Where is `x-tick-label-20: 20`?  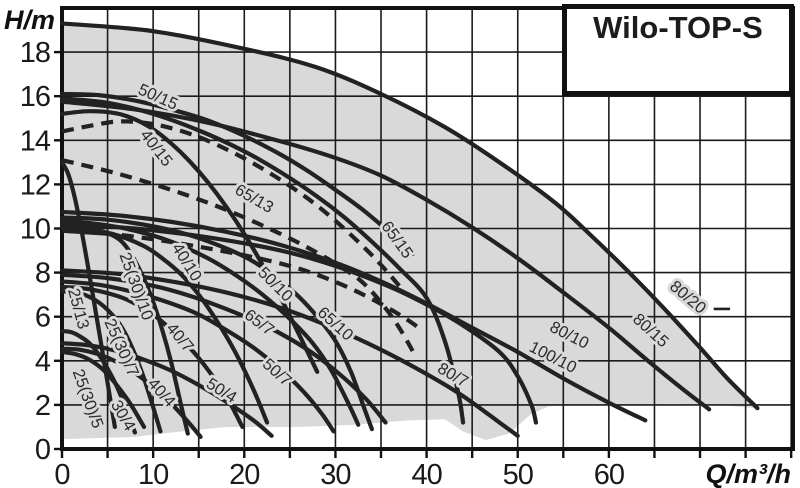
x-tick-label-20: 20 is located at coordinates (244, 473).